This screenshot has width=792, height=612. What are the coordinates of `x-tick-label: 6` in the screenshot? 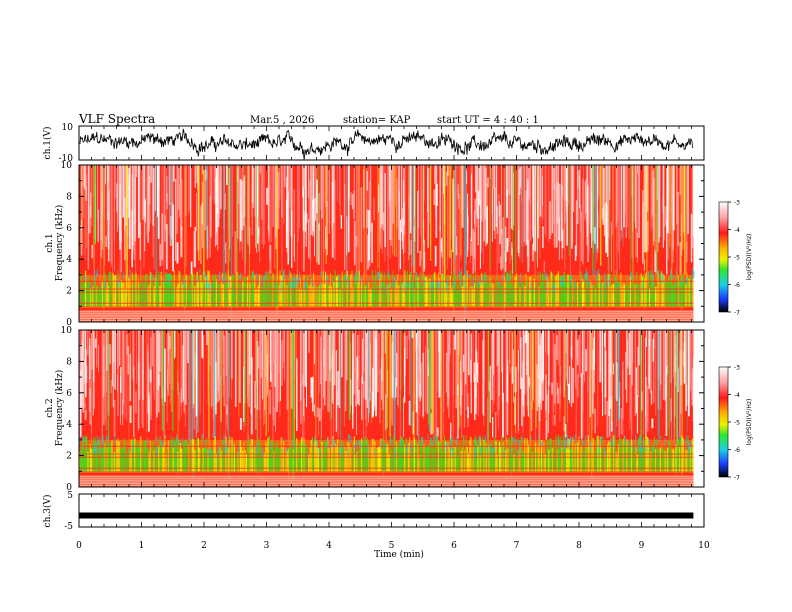 It's located at (454, 546).